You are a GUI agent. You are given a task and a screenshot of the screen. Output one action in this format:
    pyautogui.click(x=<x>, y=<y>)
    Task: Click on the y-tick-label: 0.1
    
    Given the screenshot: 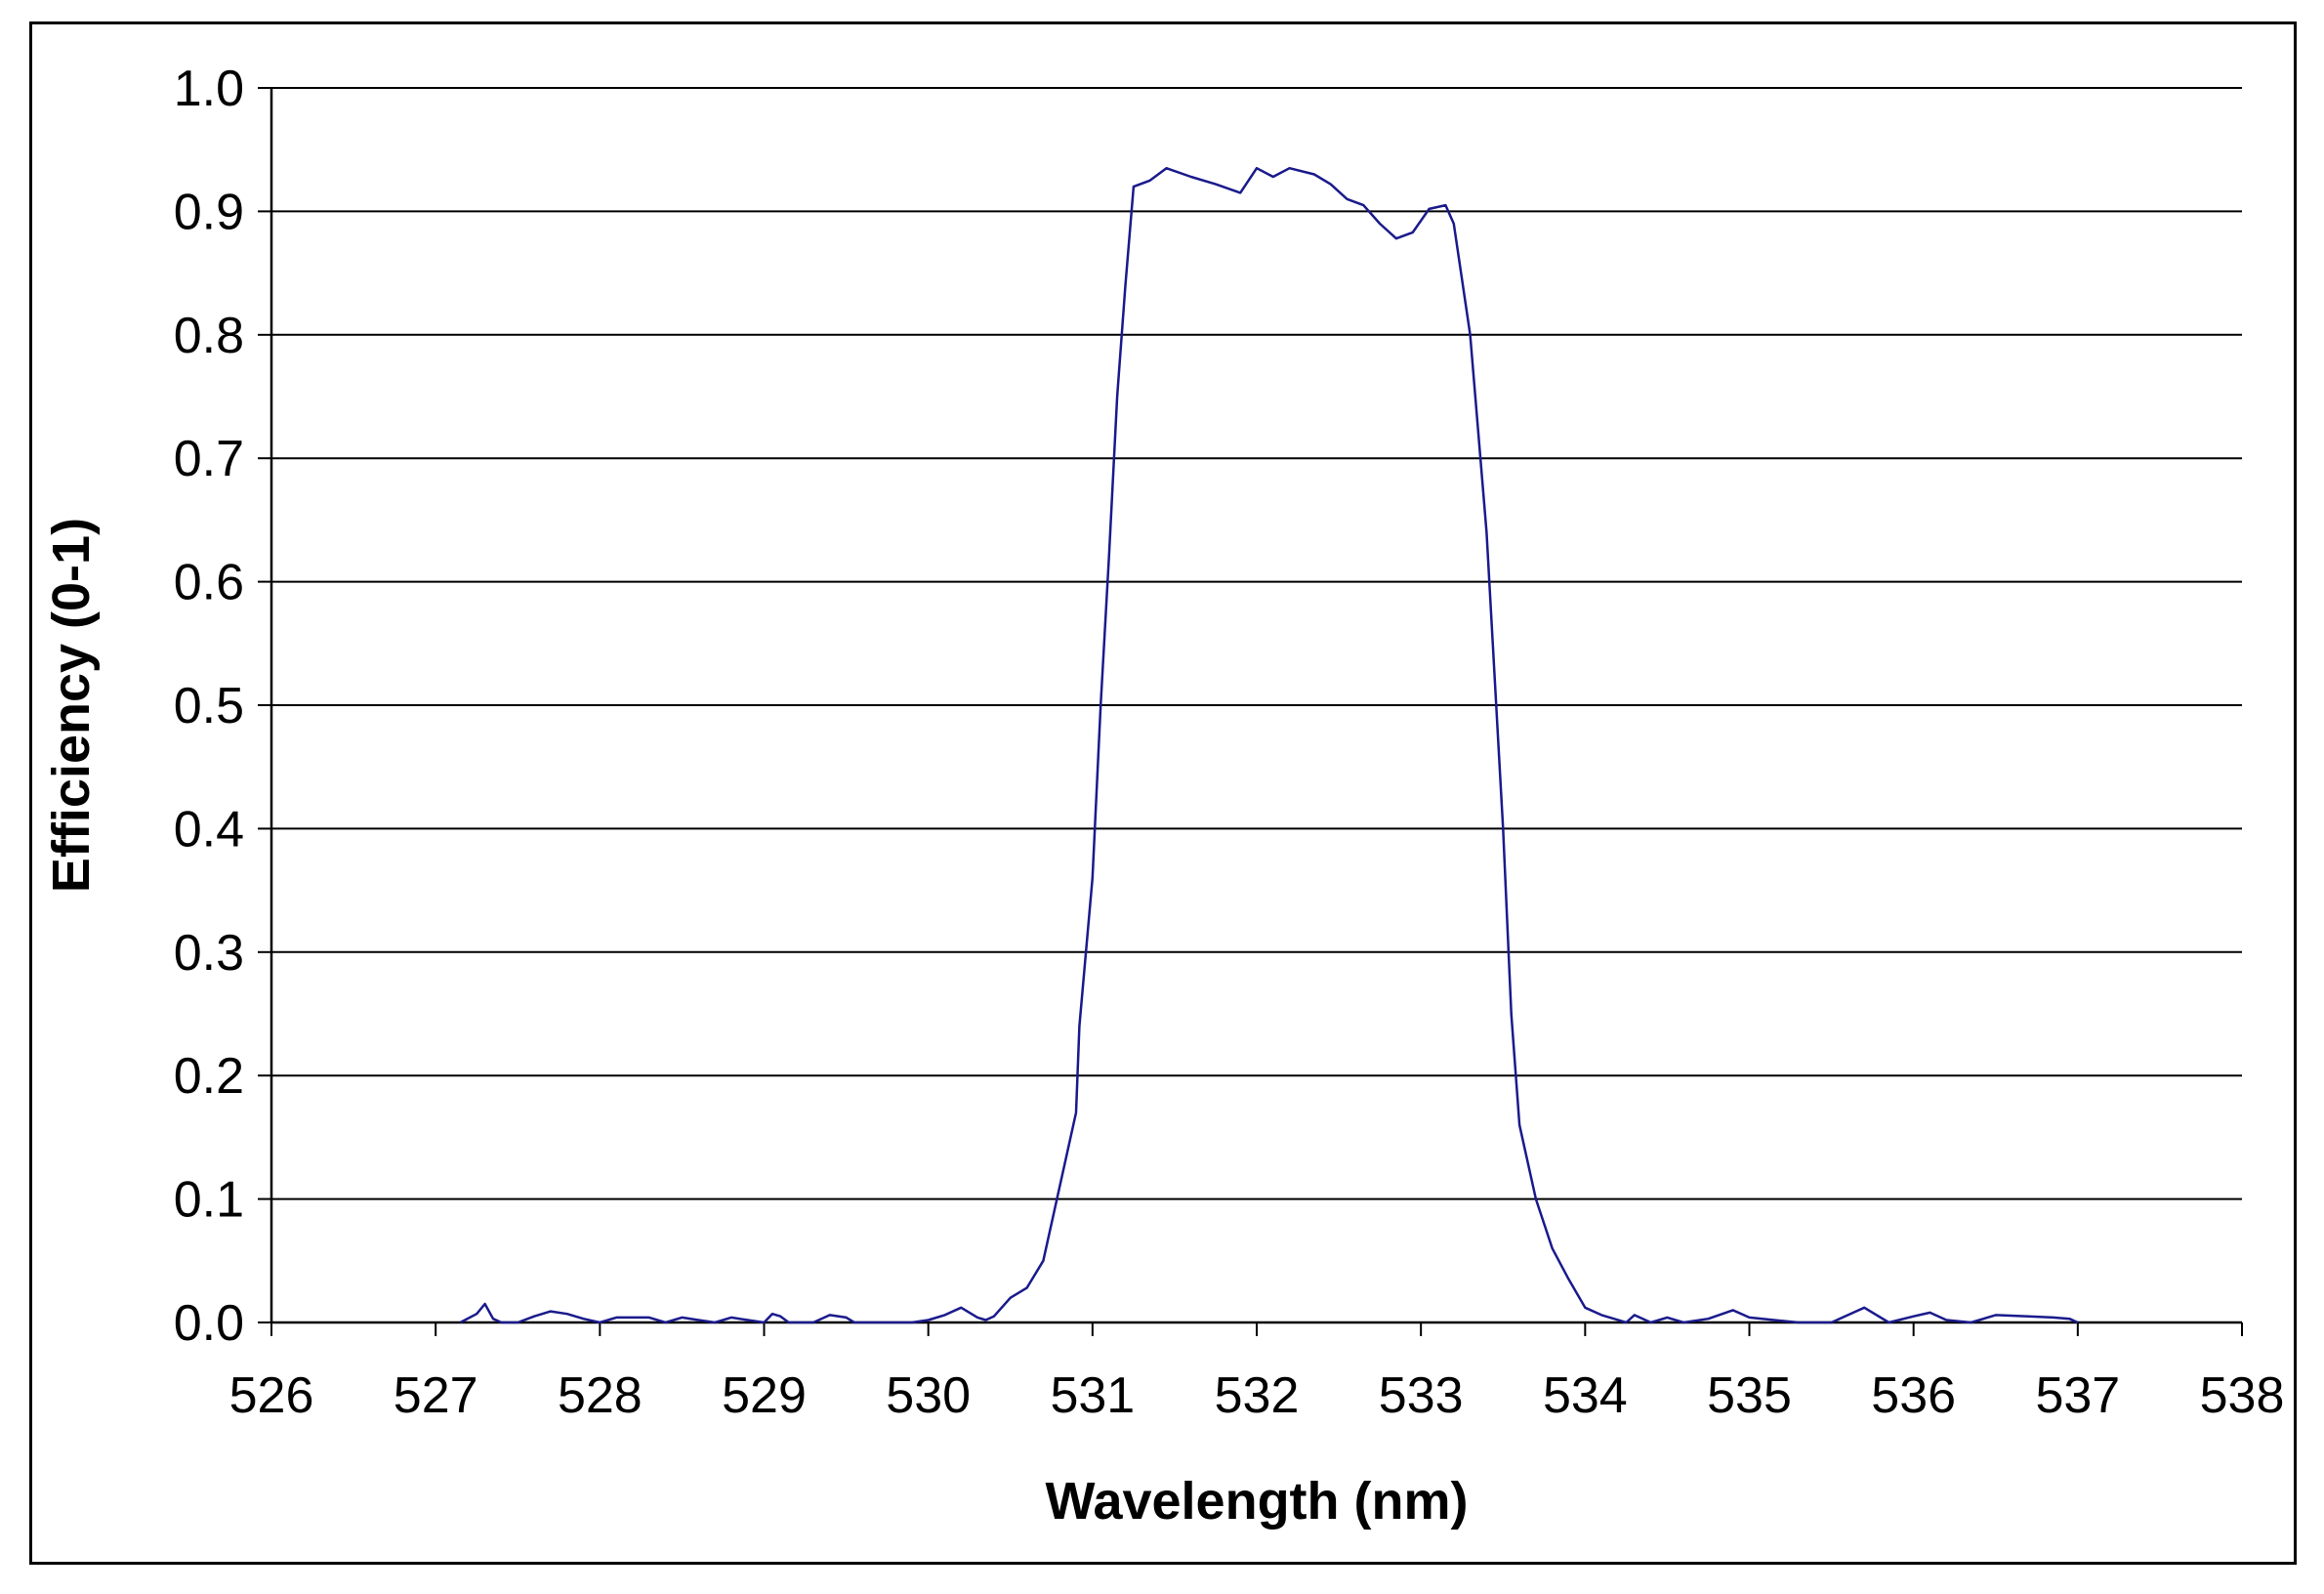 What is the action you would take?
    pyautogui.click(x=209, y=1200)
    